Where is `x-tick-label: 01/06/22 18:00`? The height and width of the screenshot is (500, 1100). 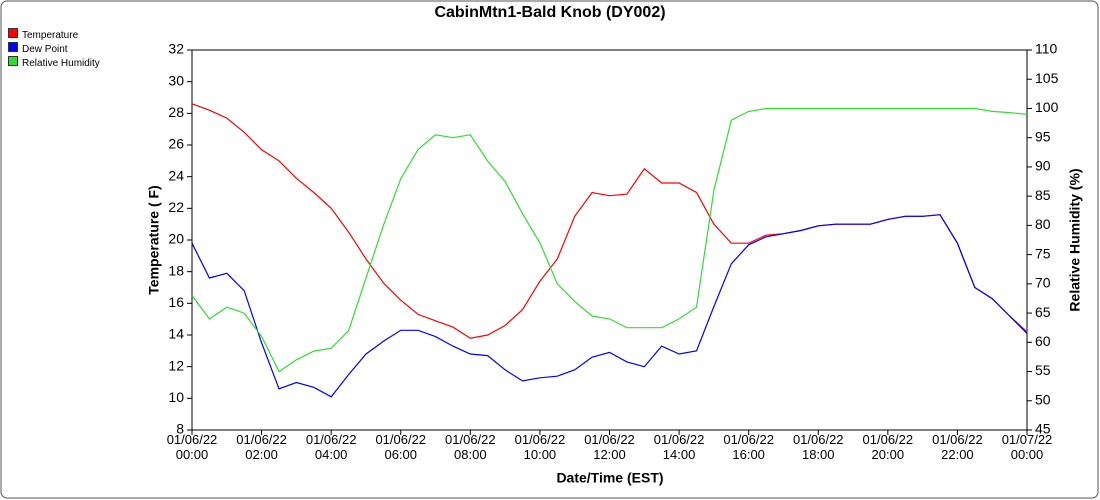
x-tick-label: 01/06/22 18:00 is located at coordinates (818, 447).